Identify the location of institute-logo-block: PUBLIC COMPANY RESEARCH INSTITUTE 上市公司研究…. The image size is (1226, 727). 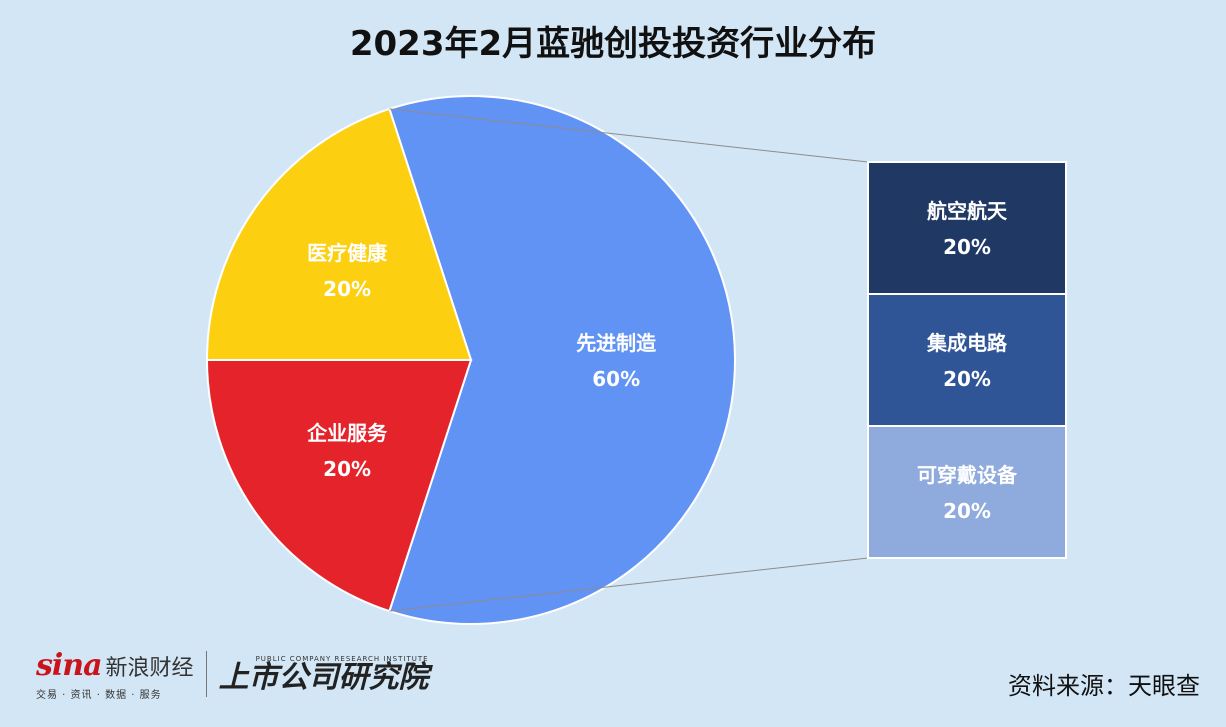
(324, 674).